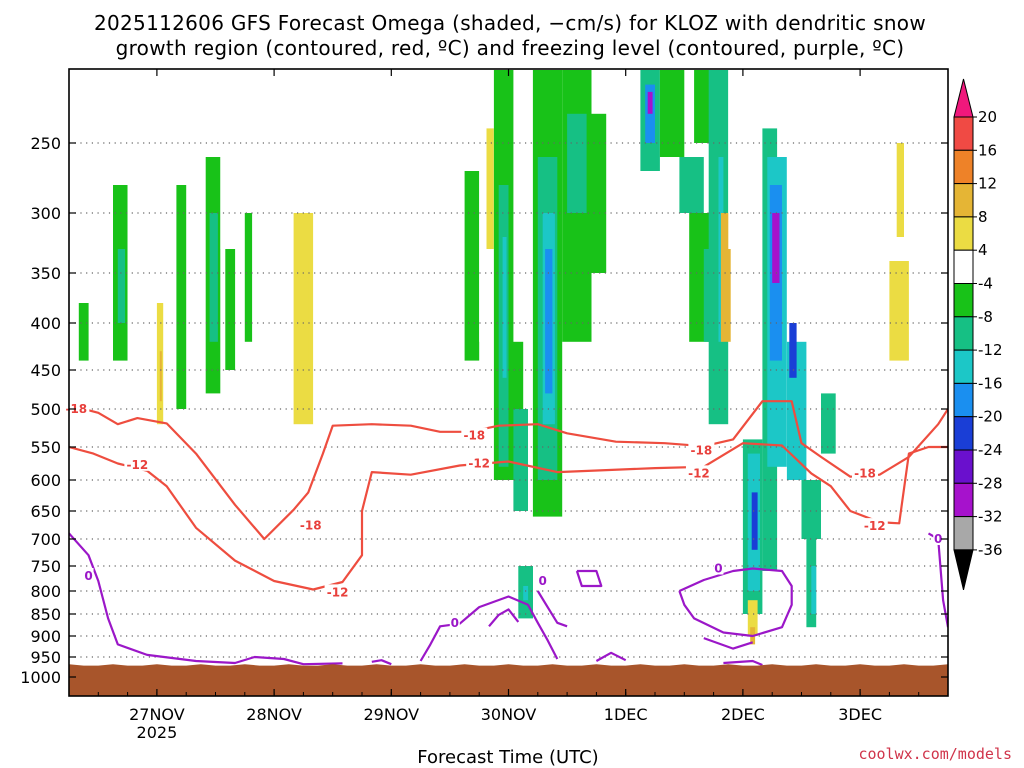 The width and height of the screenshot is (1024, 768). I want to click on credit-text: coolwx.com/models, so click(935, 754).